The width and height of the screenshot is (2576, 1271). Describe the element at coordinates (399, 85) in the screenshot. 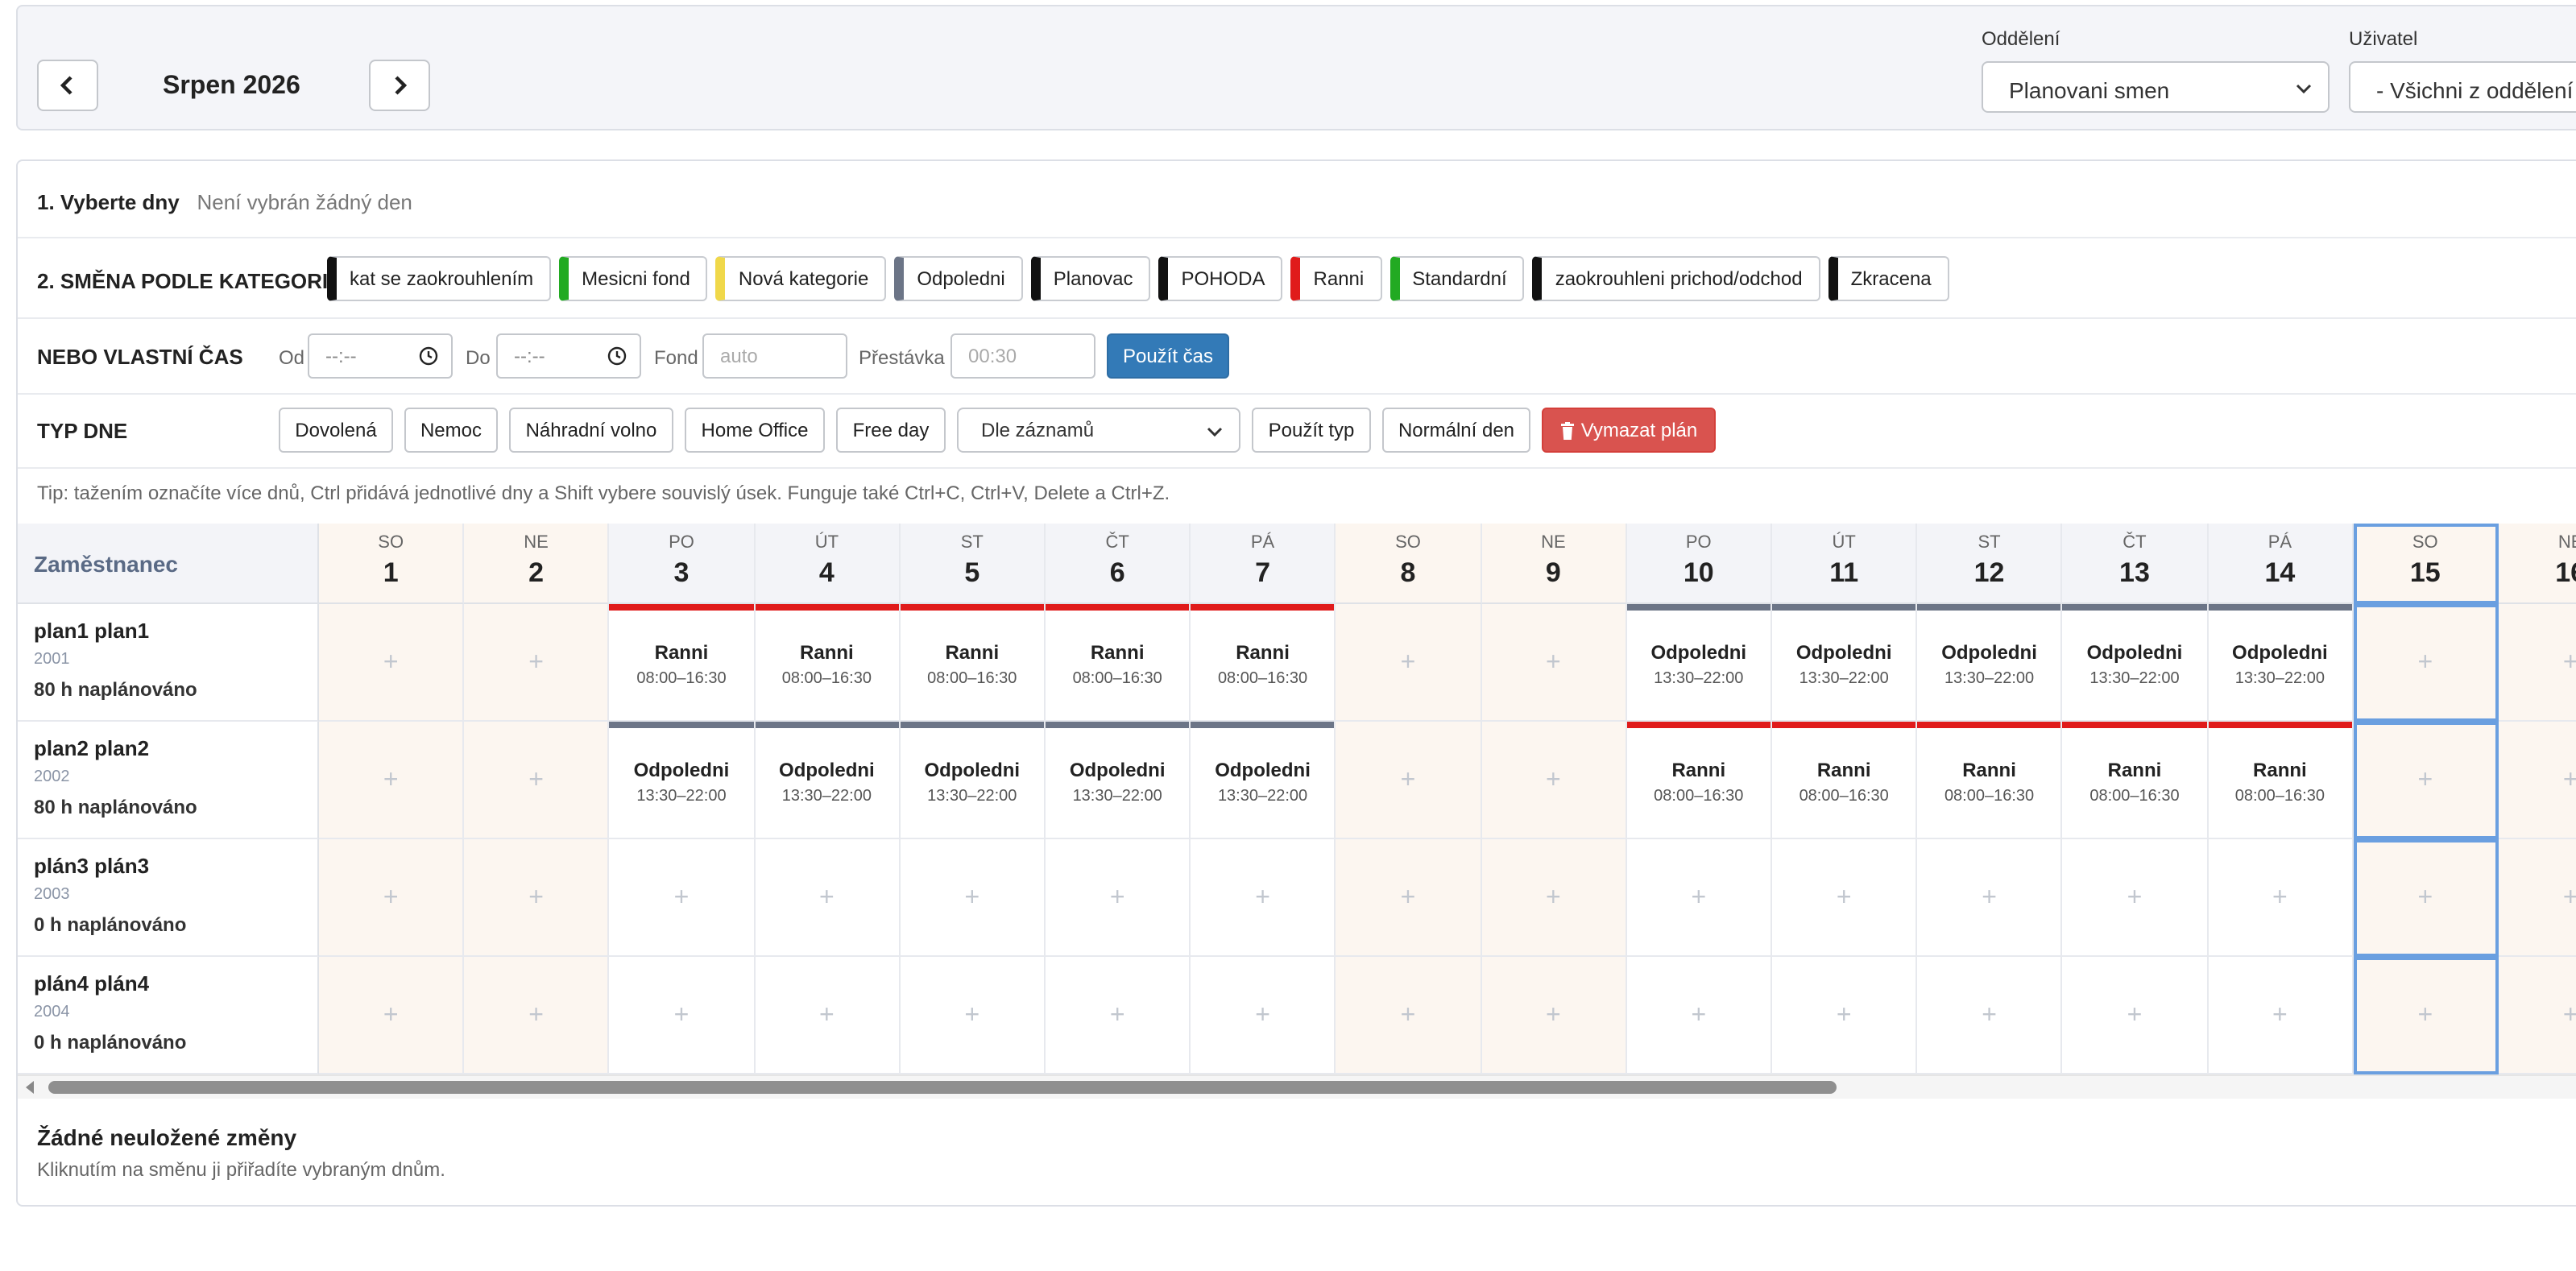

I see `next-month-button` at that location.